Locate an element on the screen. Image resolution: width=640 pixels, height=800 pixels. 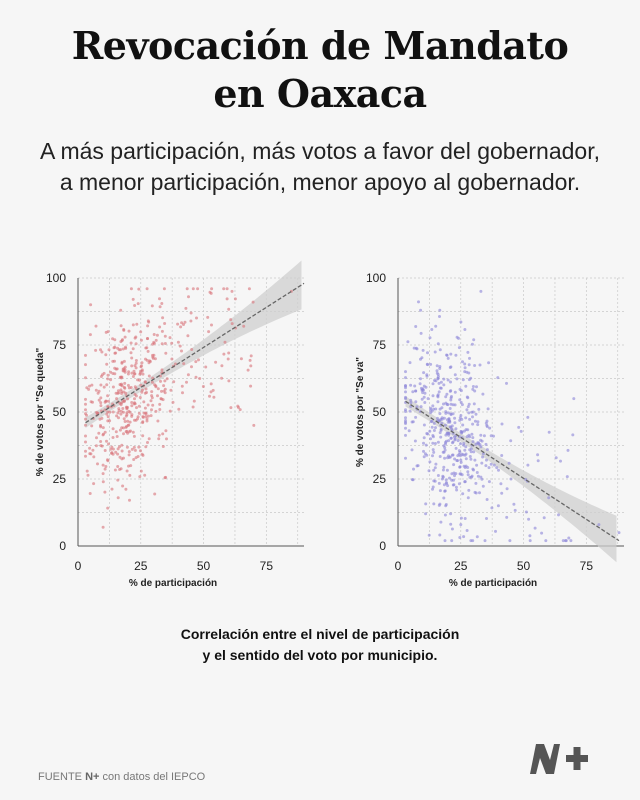
y-axis-label: % de votos por "Se queda" is located at coordinates (40, 412).